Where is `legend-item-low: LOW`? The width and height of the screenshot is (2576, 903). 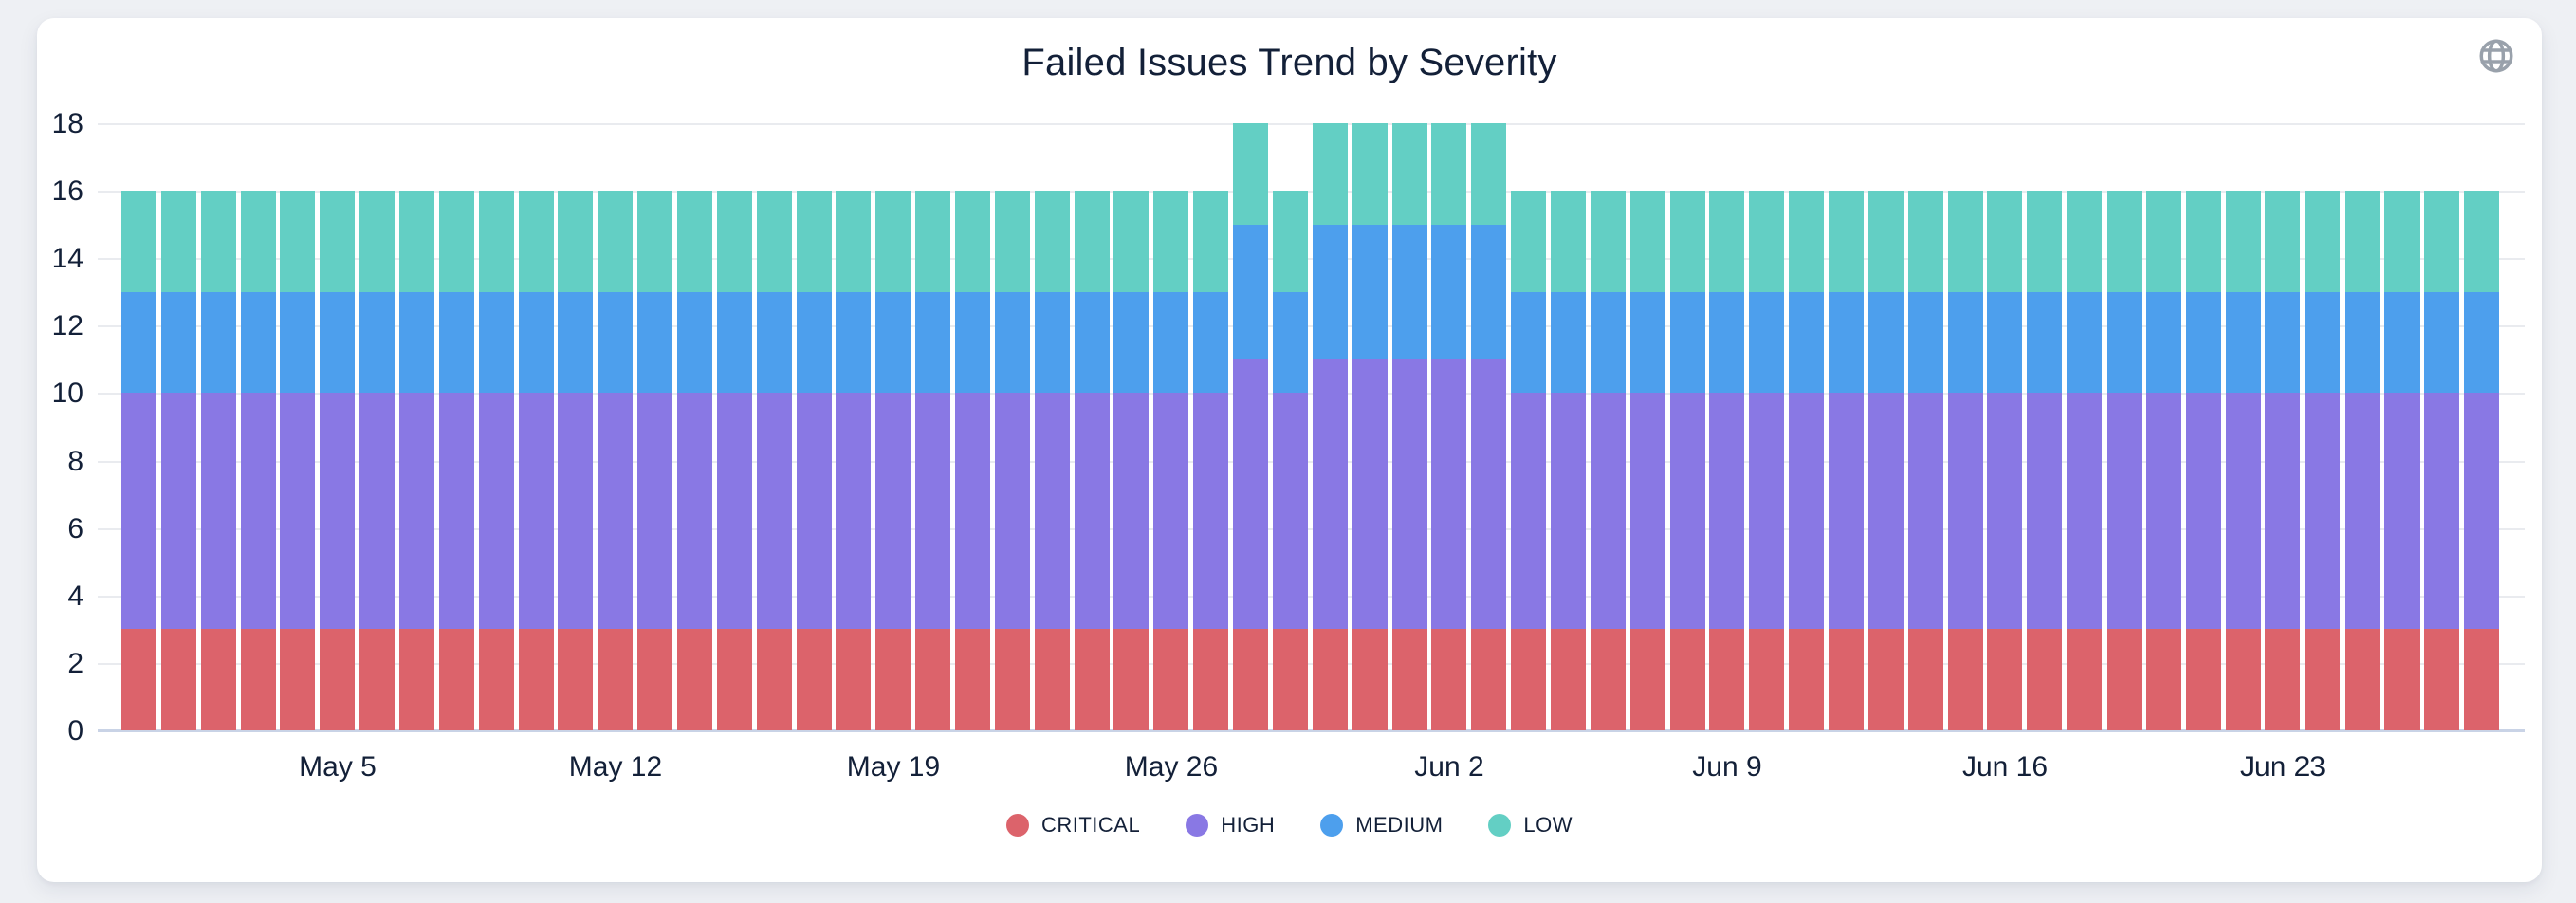 legend-item-low: LOW is located at coordinates (1530, 825).